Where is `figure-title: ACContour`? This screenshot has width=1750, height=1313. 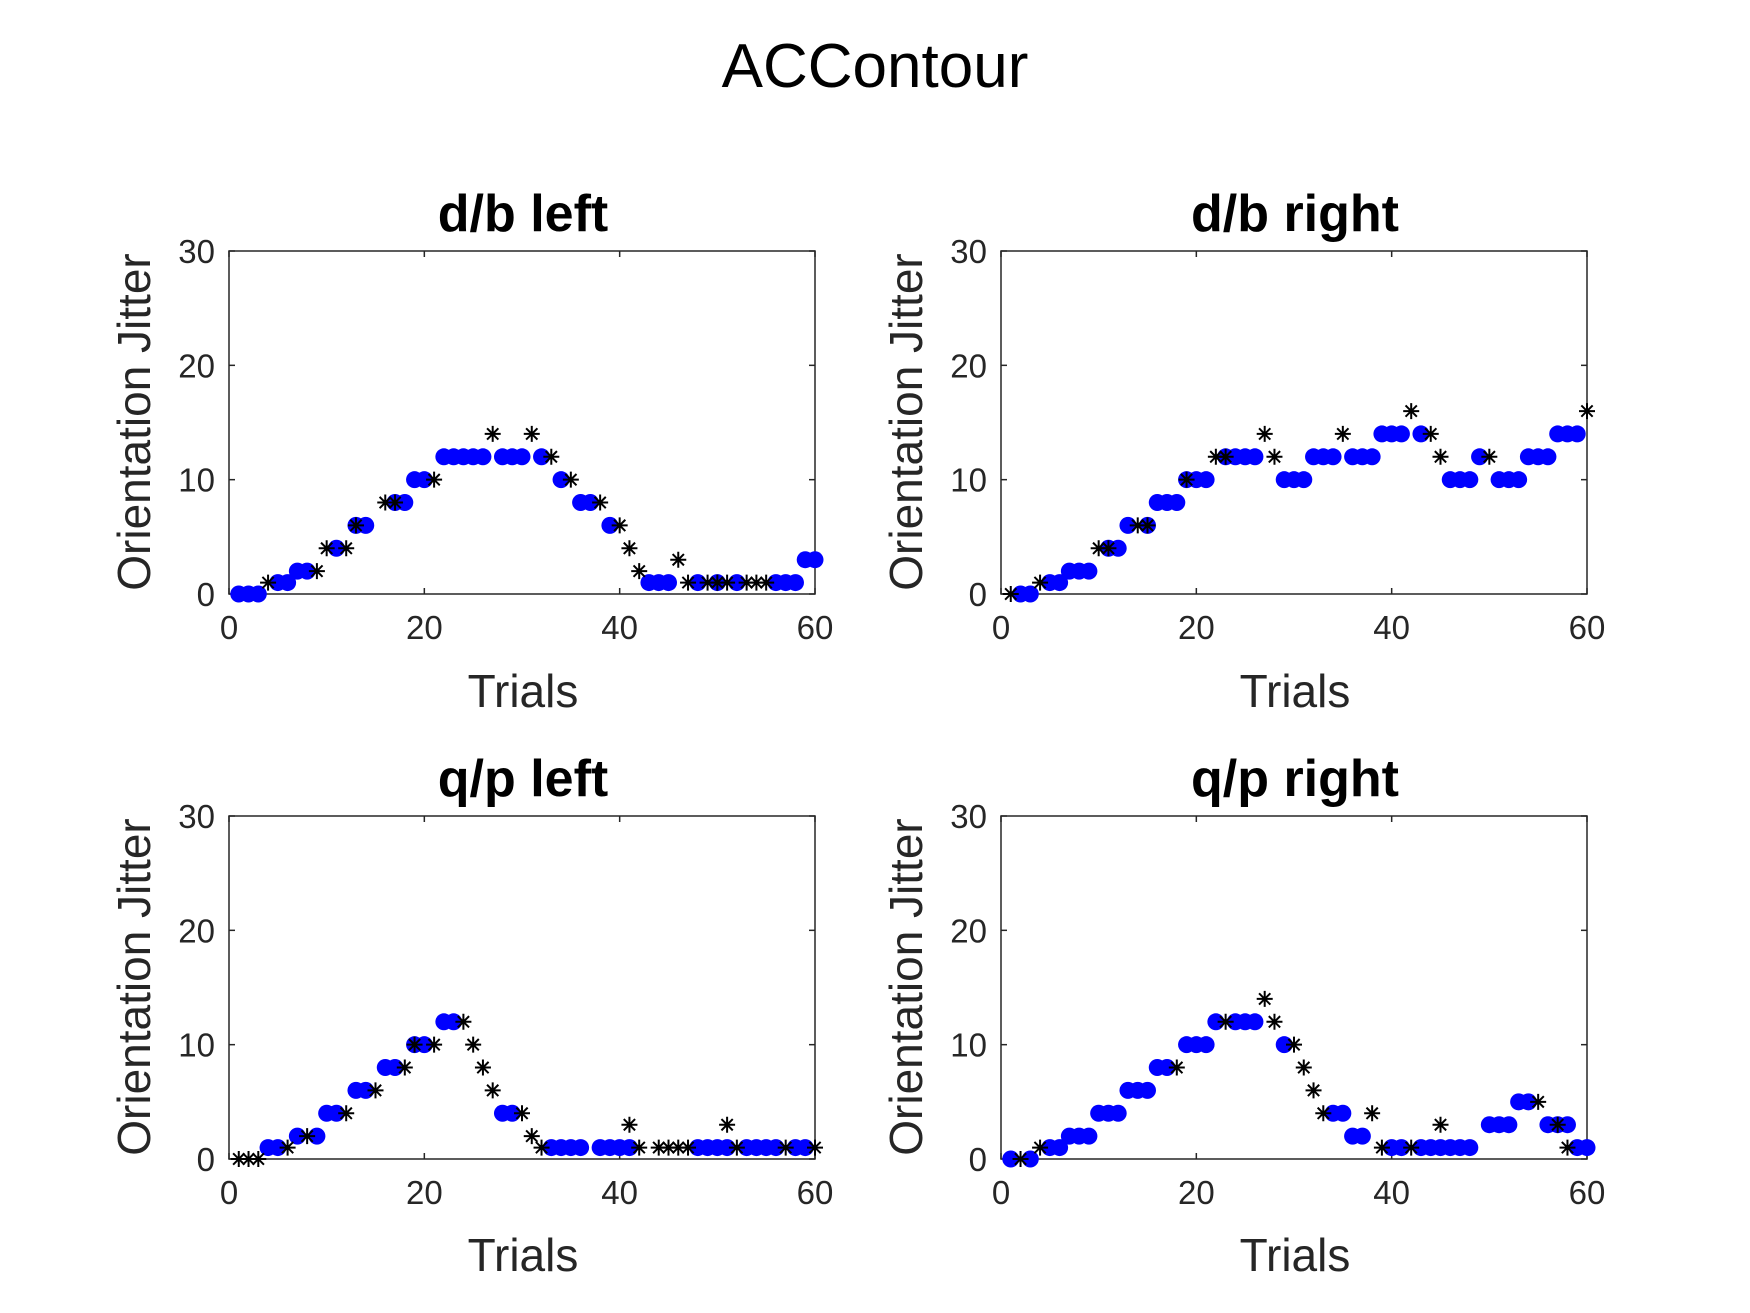
figure-title: ACContour is located at coordinates (875, 66).